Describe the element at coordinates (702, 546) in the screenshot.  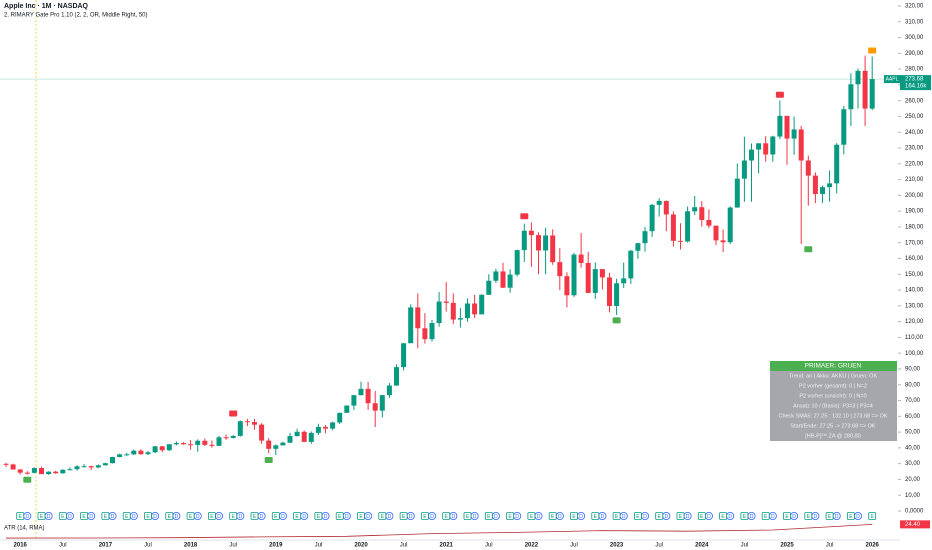
I see `x-tick-label: 2024` at that location.